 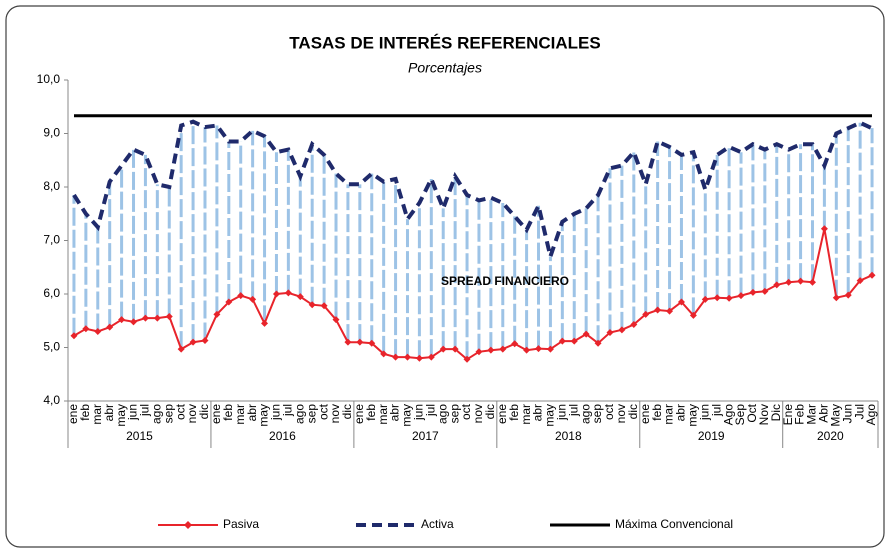 What do you see at coordinates (711, 436) in the screenshot?
I see `year-label: 2019` at bounding box center [711, 436].